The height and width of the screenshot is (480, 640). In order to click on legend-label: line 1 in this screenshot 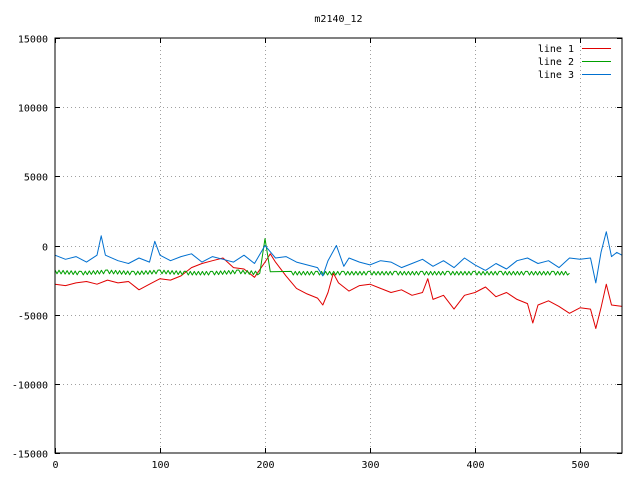, I will do `click(556, 49)`.